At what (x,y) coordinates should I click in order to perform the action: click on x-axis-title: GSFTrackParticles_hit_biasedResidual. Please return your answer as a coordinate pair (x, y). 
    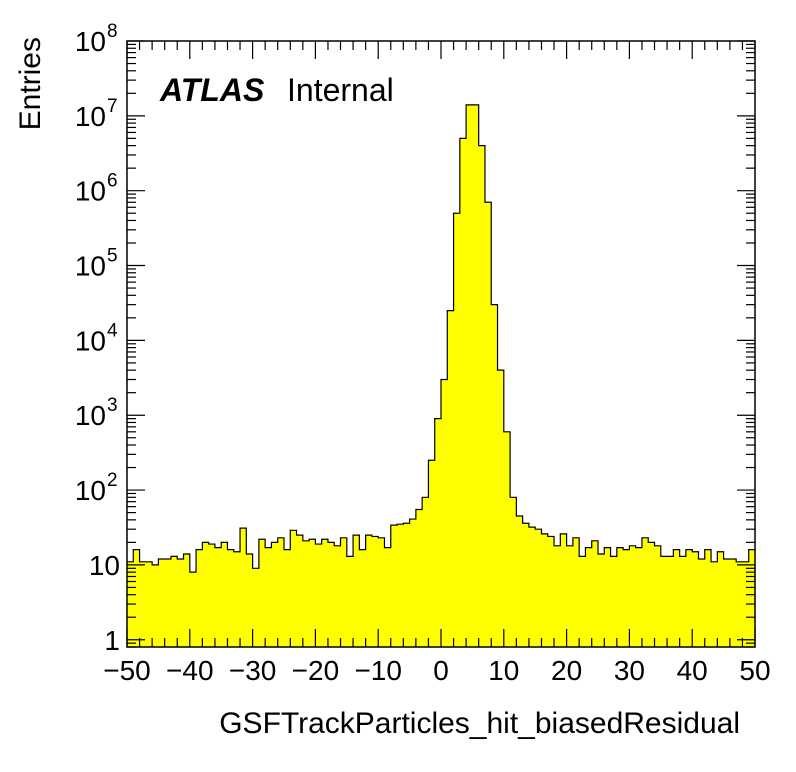
    Looking at the image, I should click on (479, 723).